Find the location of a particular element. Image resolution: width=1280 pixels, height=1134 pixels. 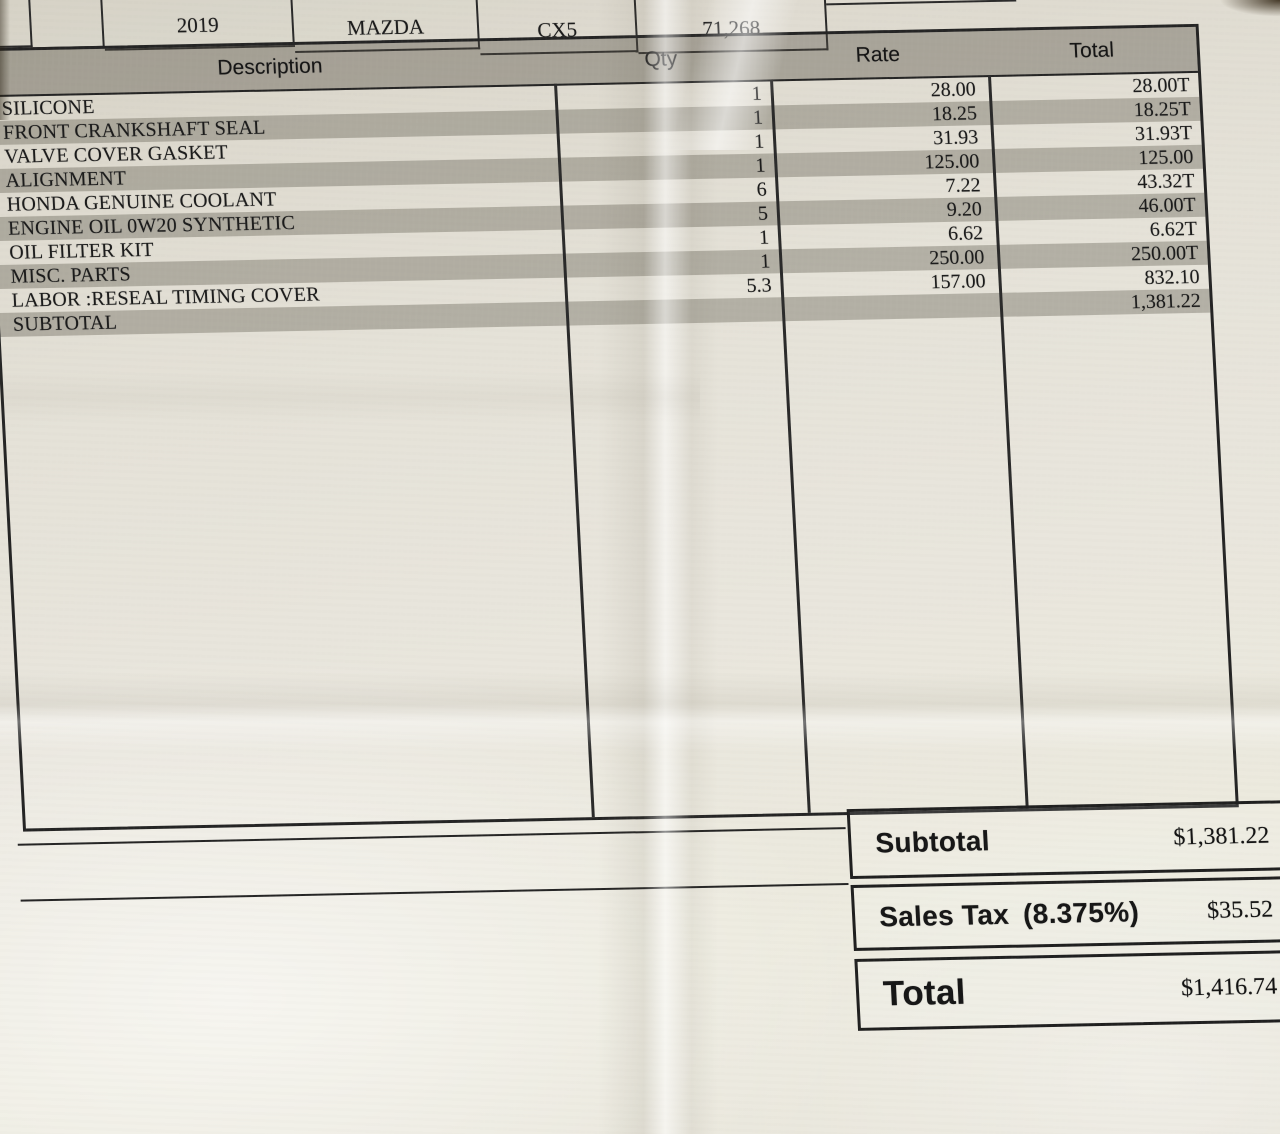

sales-tax-box: Sales Tax (8.375%) $35.52 is located at coordinates (1065, 913).